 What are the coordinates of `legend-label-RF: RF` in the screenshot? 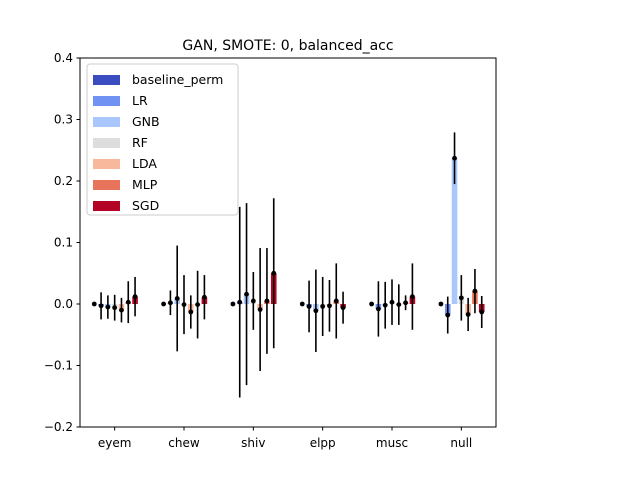 It's located at (140, 142).